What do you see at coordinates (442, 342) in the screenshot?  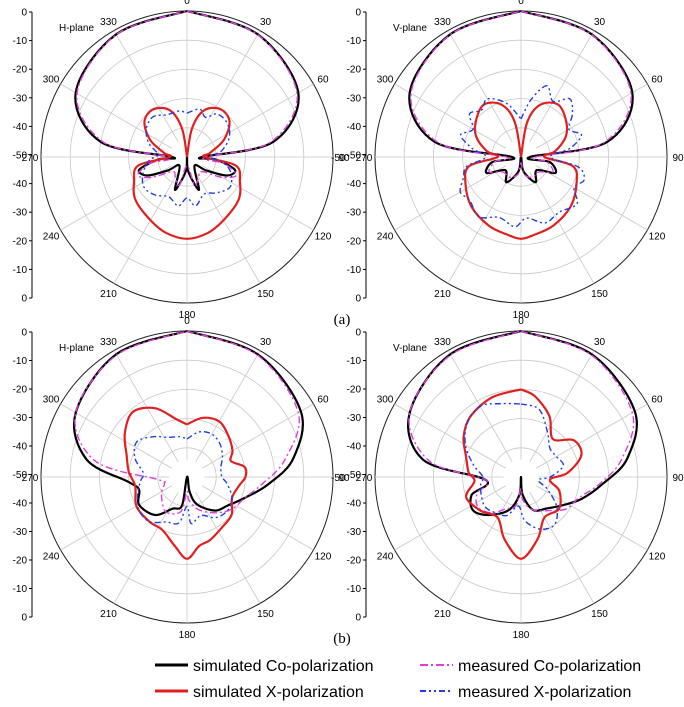 I see `angle-tick-label: 330` at bounding box center [442, 342].